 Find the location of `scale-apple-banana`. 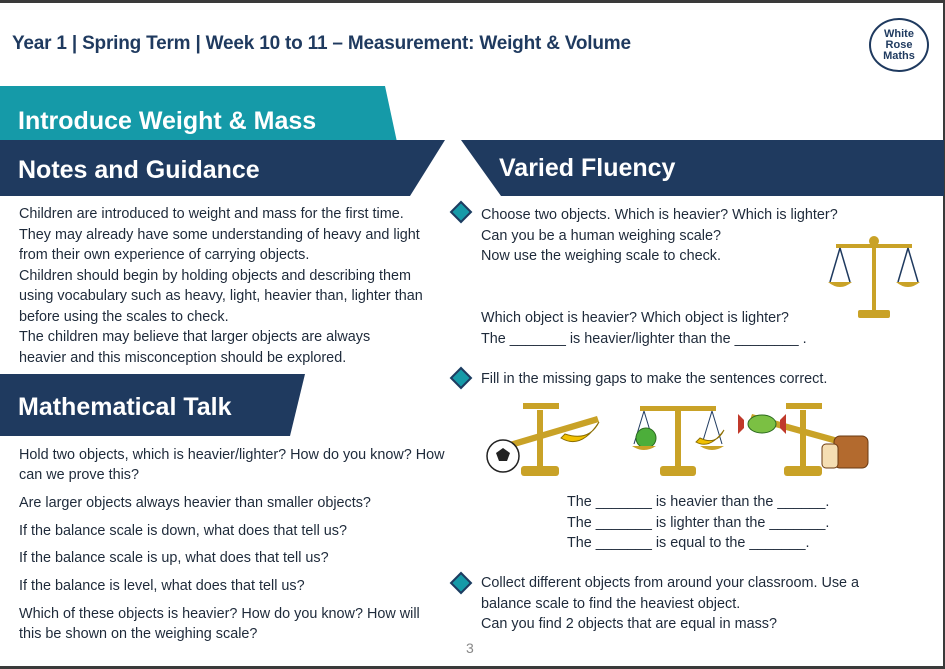

scale-apple-banana is located at coordinates (678, 441).